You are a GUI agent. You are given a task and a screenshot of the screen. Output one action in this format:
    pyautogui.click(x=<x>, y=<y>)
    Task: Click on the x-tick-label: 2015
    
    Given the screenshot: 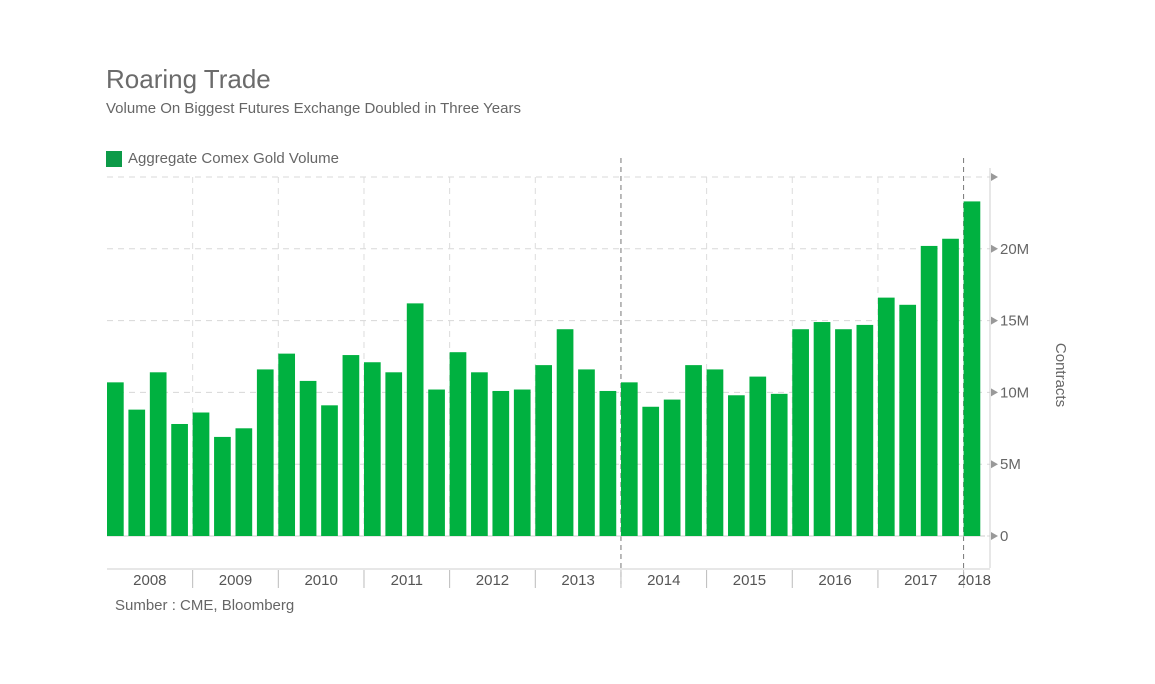 What is the action you would take?
    pyautogui.click(x=749, y=580)
    